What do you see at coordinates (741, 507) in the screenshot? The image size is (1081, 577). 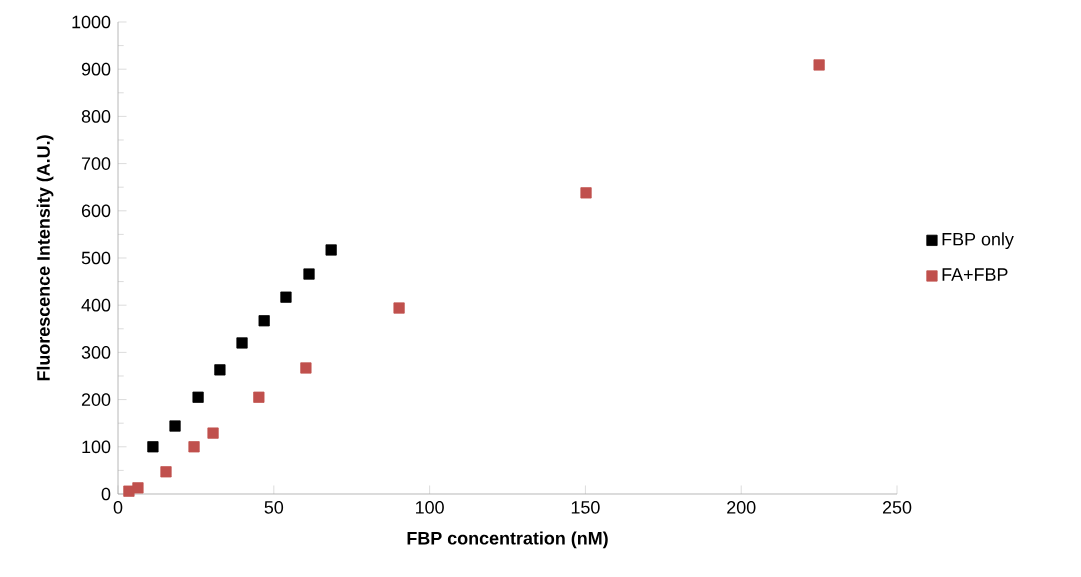 I see `x-tick-label: 200` at bounding box center [741, 507].